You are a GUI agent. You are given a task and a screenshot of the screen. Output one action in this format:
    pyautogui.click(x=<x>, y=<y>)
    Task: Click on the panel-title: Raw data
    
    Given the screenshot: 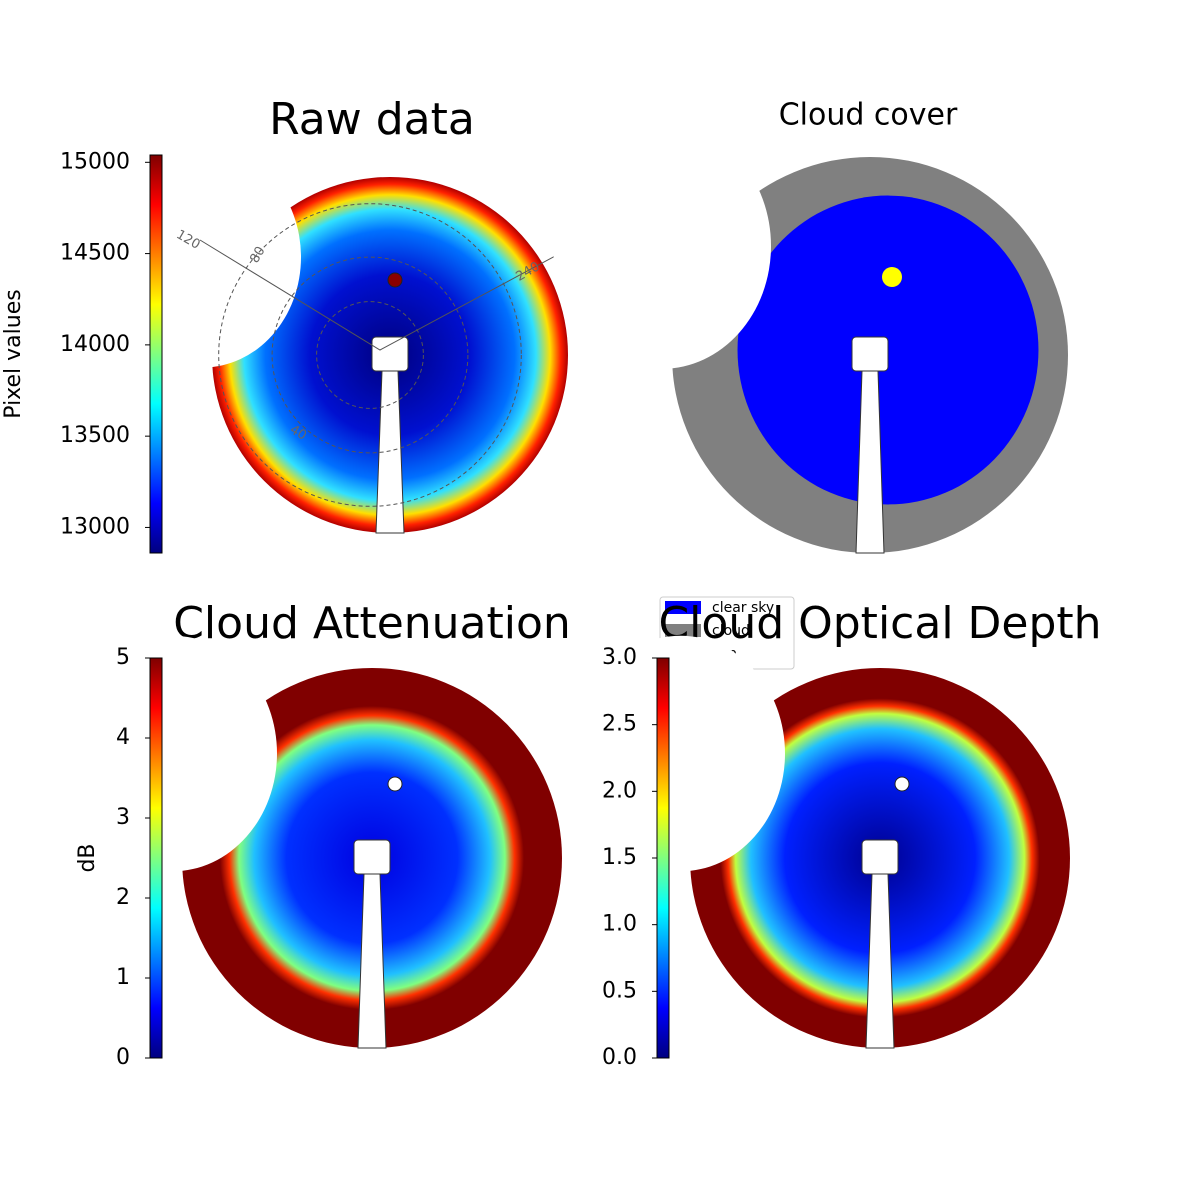 What is the action you would take?
    pyautogui.click(x=372, y=119)
    